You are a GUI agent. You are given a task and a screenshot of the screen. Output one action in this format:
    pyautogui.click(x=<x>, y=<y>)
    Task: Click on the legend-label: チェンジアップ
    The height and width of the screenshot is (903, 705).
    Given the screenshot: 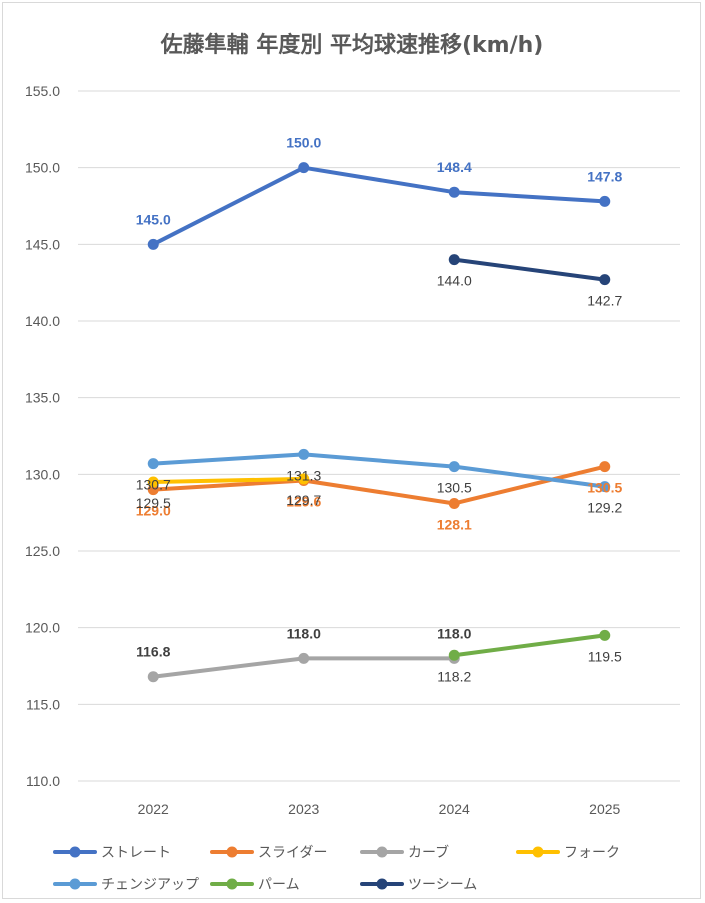 What is the action you would take?
    pyautogui.click(x=150, y=885)
    